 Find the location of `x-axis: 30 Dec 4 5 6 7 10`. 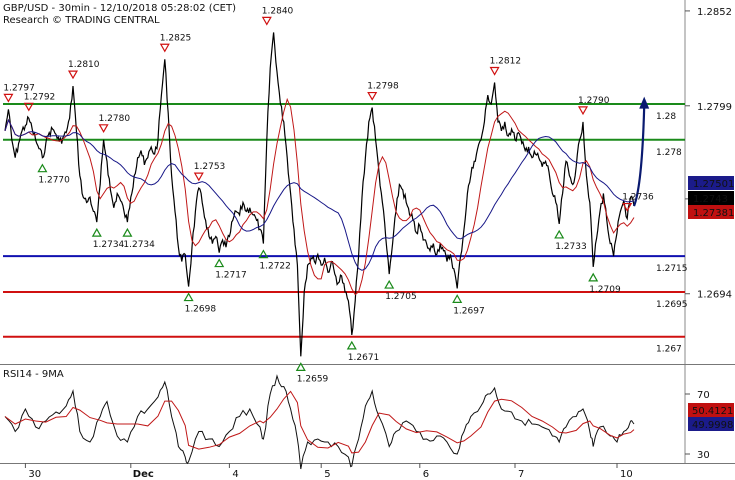

x-axis: 30 Dec 4 5 6 7 10 is located at coordinates (328, 471).